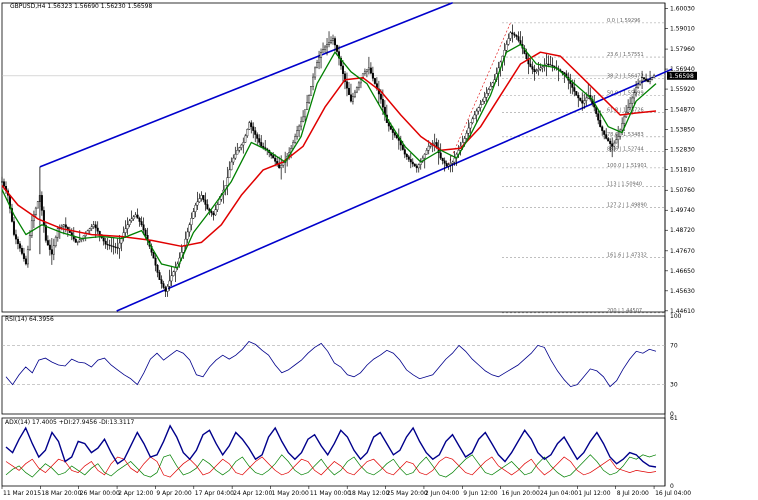  What do you see at coordinates (682, 130) in the screenshot?
I see `y-tick-label: 1.53850` at bounding box center [682, 130].